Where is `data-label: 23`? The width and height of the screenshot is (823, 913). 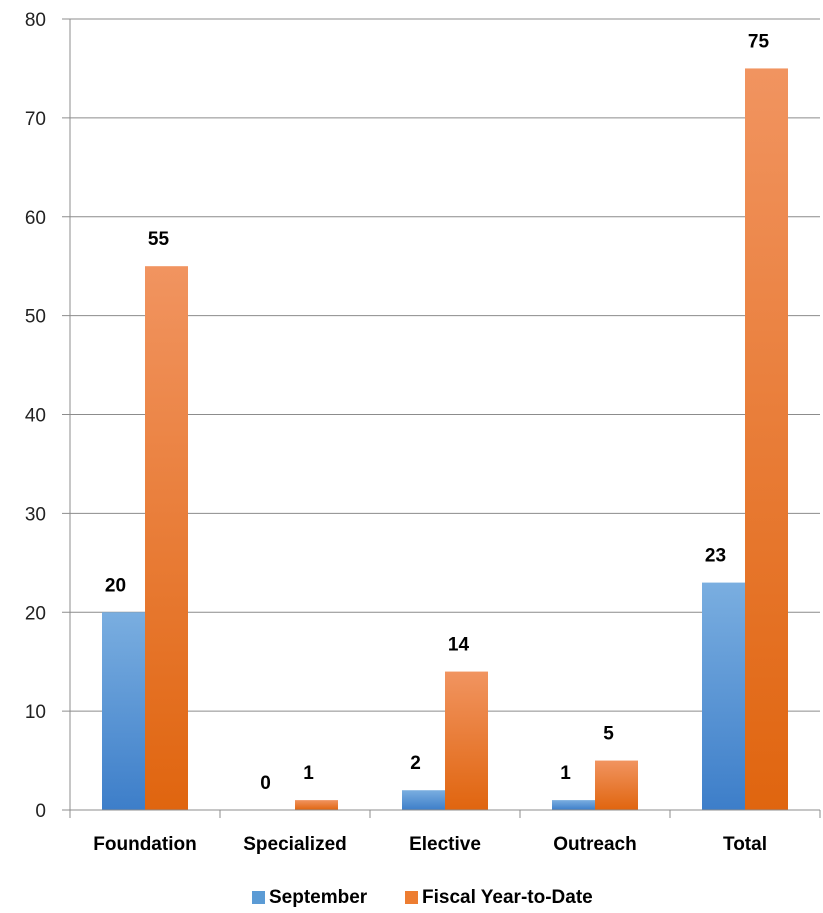
data-label: 23 is located at coordinates (715, 556).